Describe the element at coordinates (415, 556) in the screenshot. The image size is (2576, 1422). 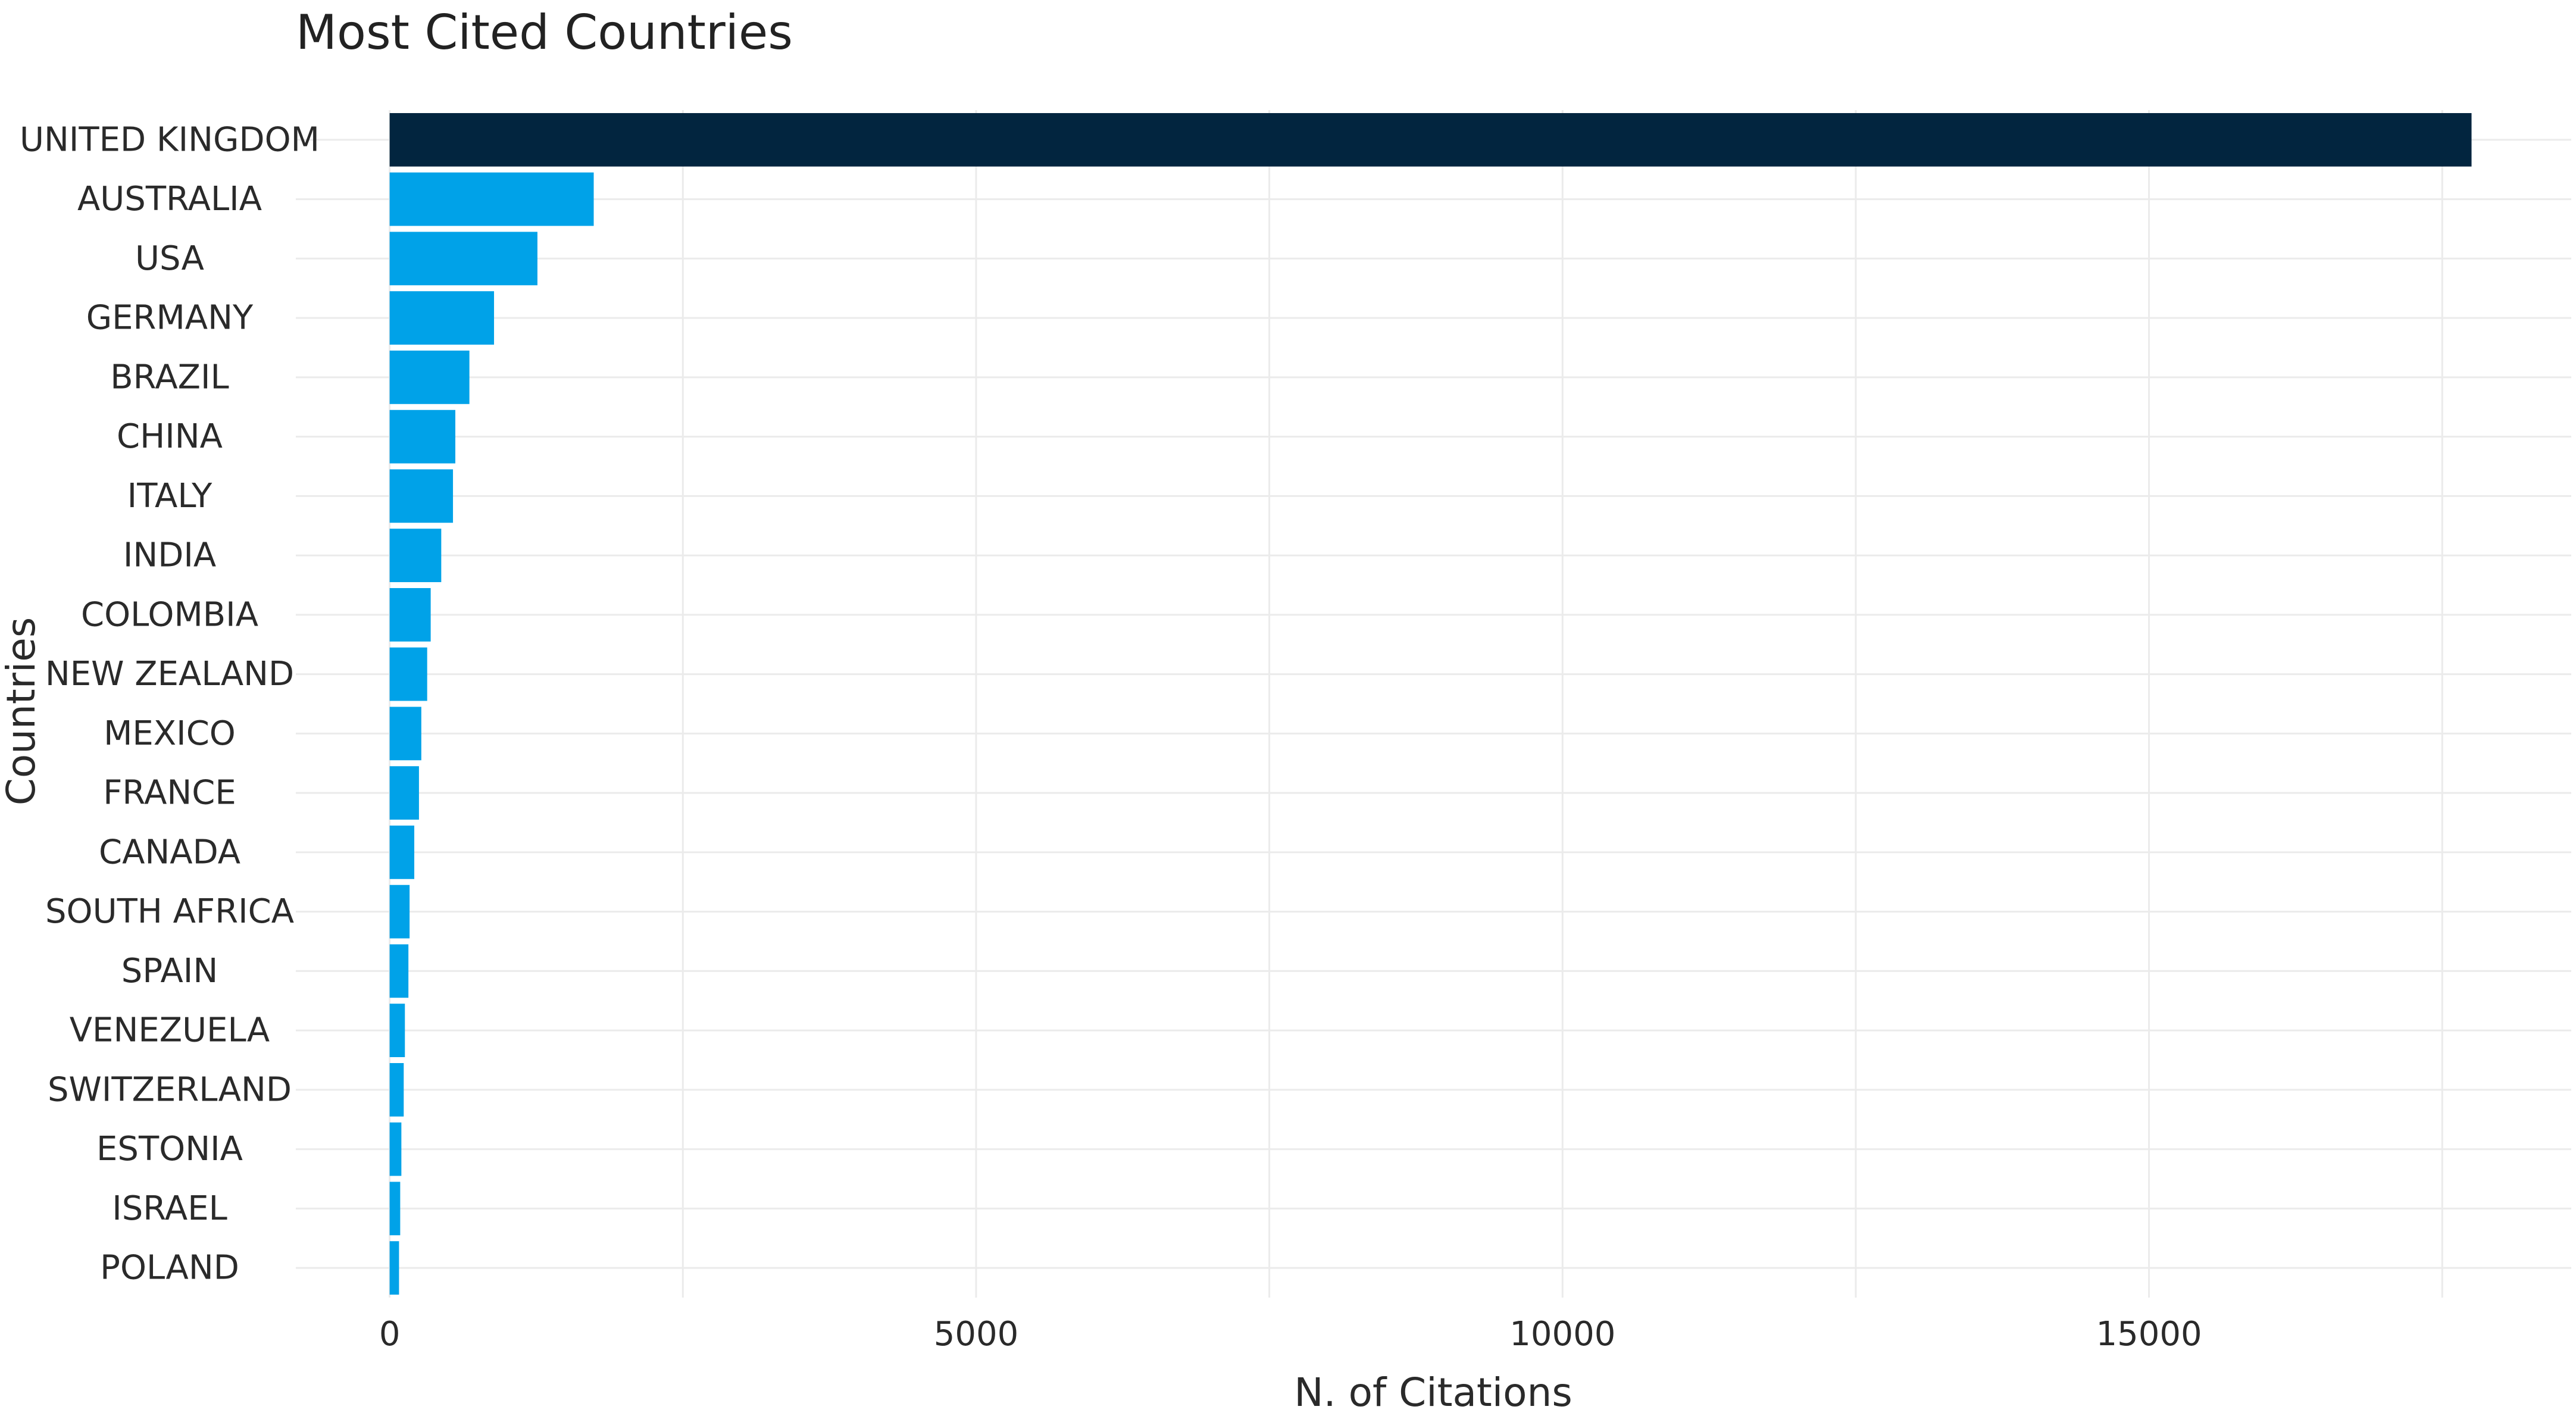
I see `bar-india` at that location.